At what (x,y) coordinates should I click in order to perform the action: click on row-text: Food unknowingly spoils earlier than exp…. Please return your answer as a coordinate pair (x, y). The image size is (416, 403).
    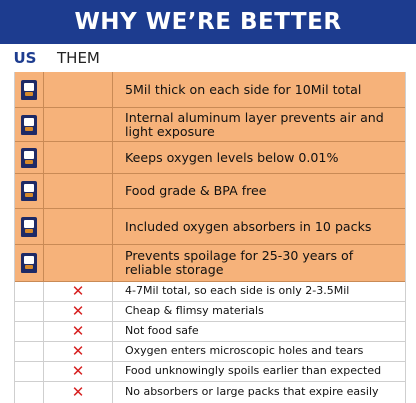
    Looking at the image, I should click on (253, 371).